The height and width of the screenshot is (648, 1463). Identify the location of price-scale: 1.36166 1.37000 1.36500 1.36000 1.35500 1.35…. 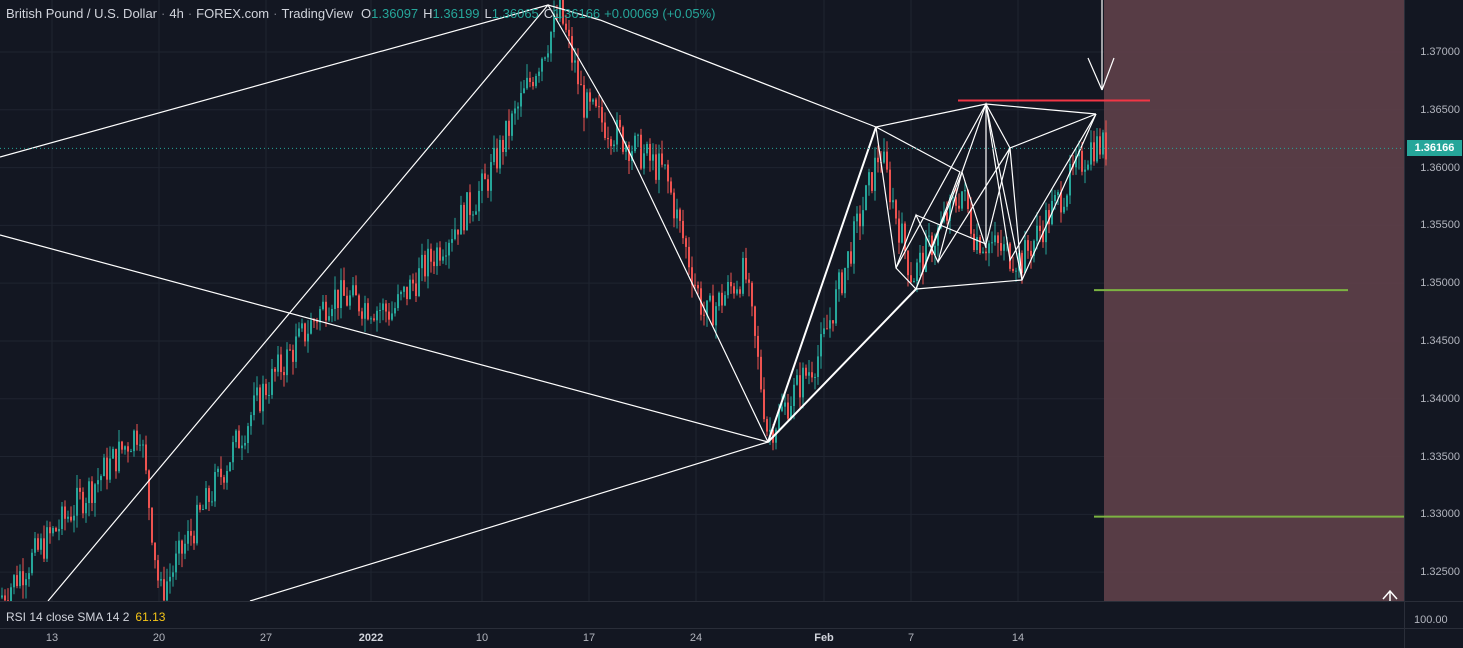
(1433, 324).